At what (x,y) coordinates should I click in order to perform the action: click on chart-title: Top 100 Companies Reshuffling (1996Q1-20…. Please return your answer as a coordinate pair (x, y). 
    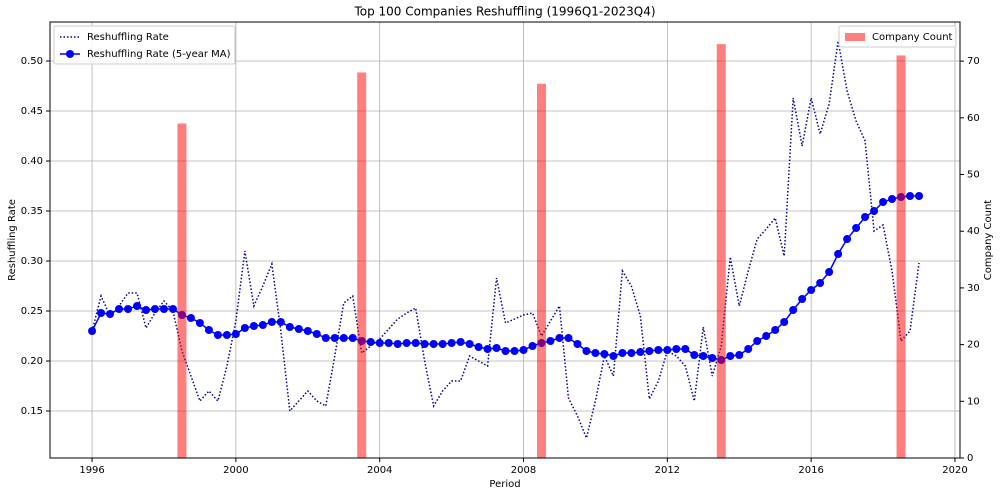
    Looking at the image, I should click on (504, 12).